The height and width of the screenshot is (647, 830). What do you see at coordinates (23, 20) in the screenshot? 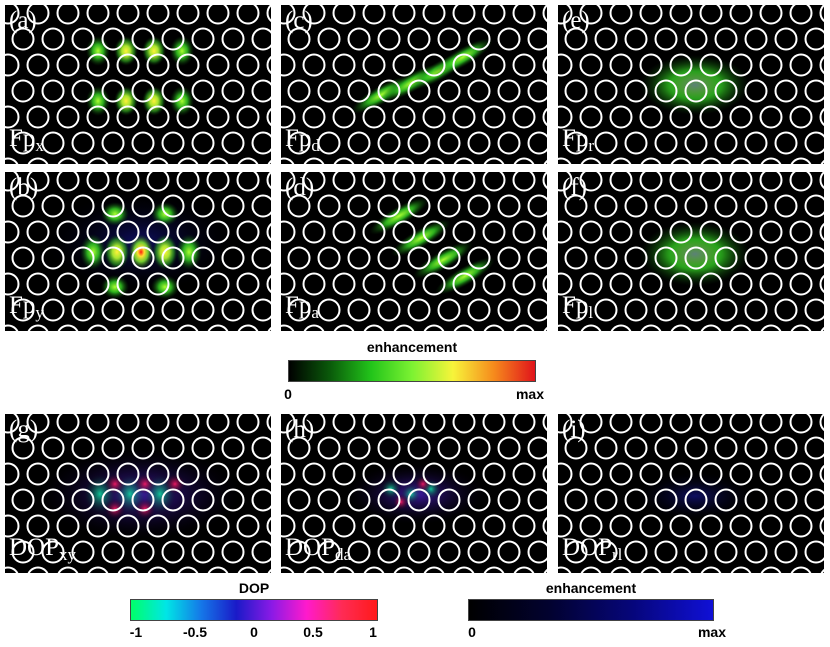
I see `panel-label: (a)` at bounding box center [23, 20].